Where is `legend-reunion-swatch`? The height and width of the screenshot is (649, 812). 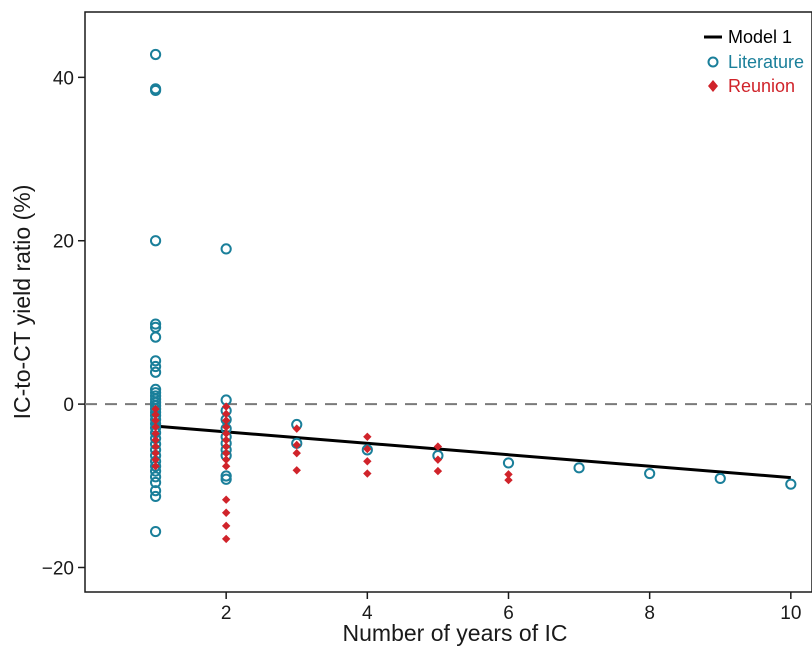
legend-reunion-swatch is located at coordinates (713, 86).